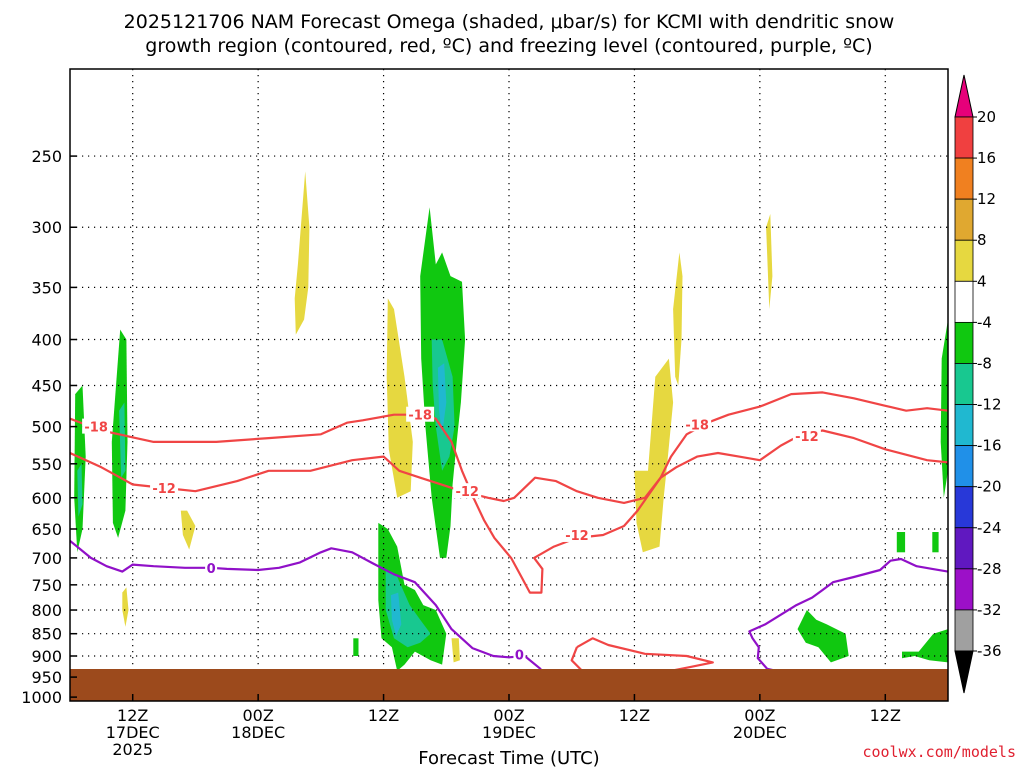 The width and height of the screenshot is (1024, 768). I want to click on y-tick-label-350: 350, so click(46, 287).